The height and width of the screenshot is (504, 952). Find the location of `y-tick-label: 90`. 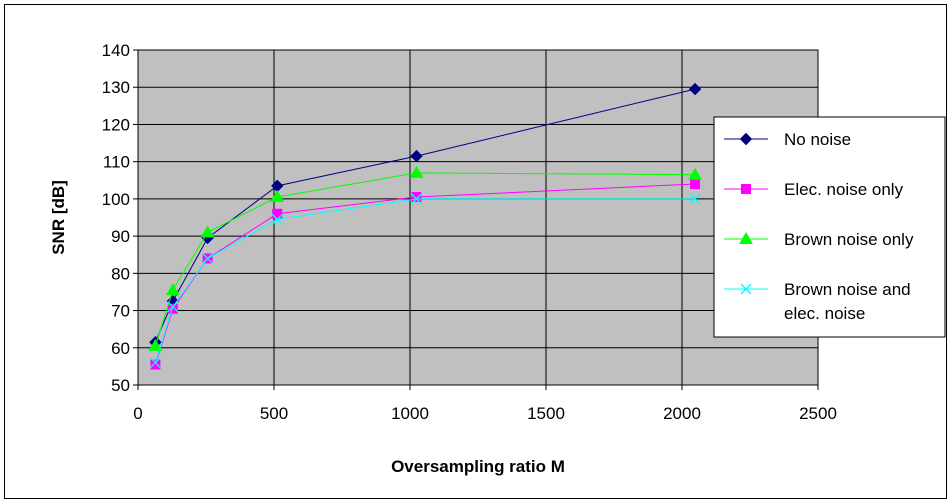

y-tick-label: 90 is located at coordinates (120, 236).